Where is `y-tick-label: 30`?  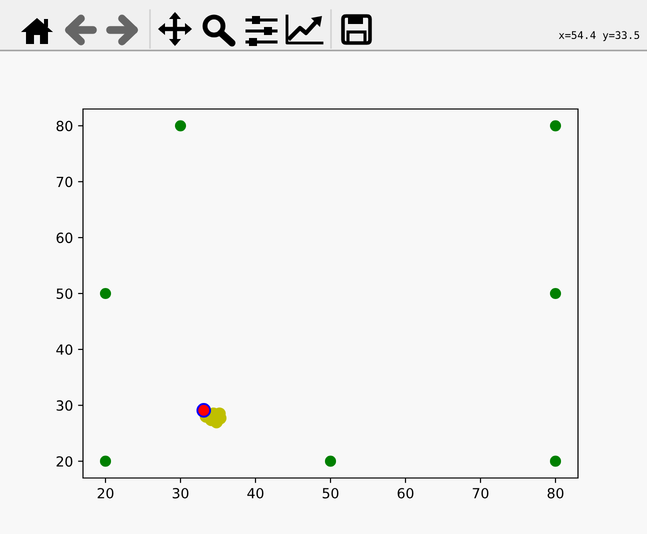
y-tick-label: 30 is located at coordinates (64, 405).